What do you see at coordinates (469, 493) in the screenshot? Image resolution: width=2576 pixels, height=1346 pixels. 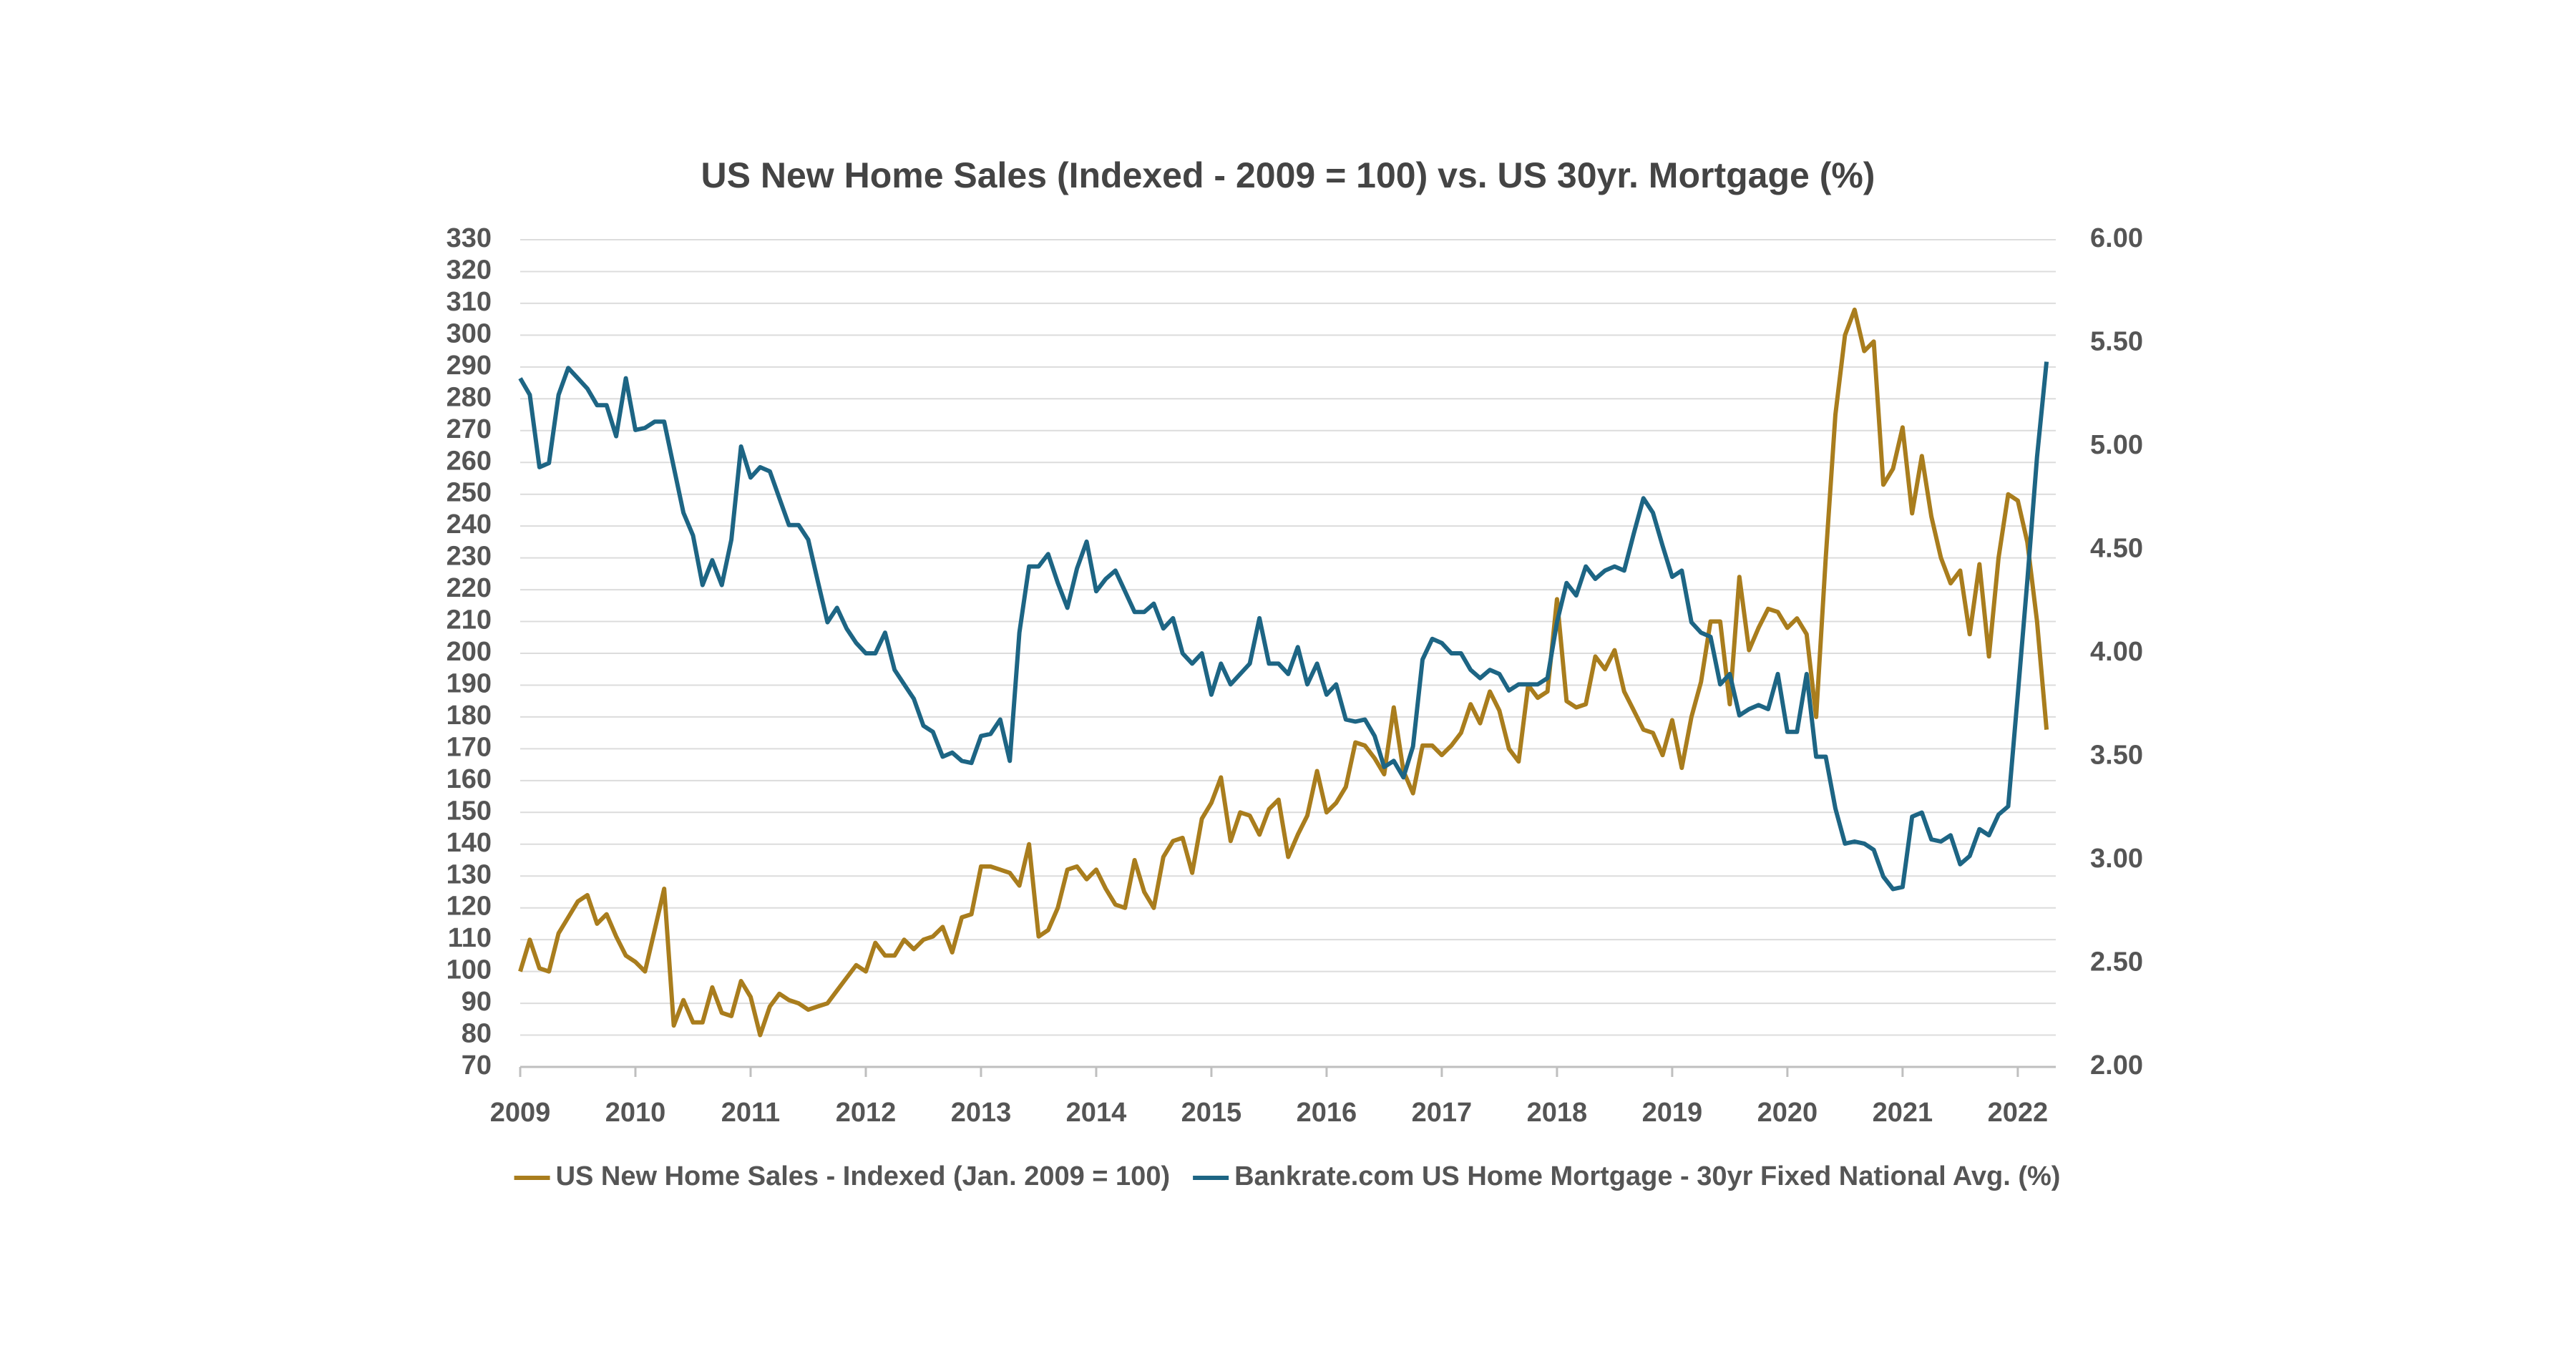 I see `y-tick-label: 250` at bounding box center [469, 493].